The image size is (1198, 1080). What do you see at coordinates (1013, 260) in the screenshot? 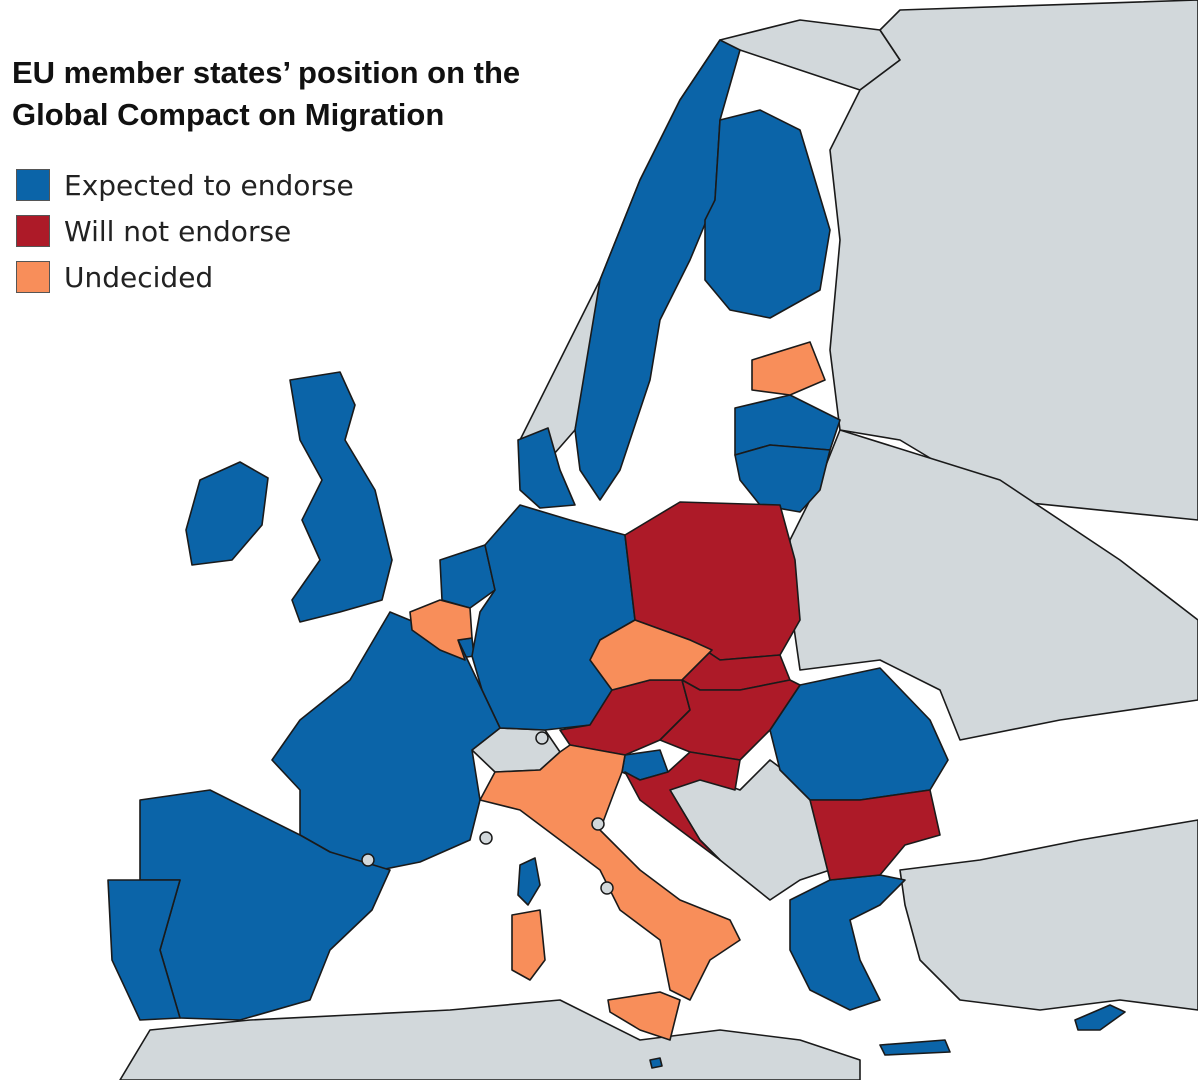
I see `russia-north` at bounding box center [1013, 260].